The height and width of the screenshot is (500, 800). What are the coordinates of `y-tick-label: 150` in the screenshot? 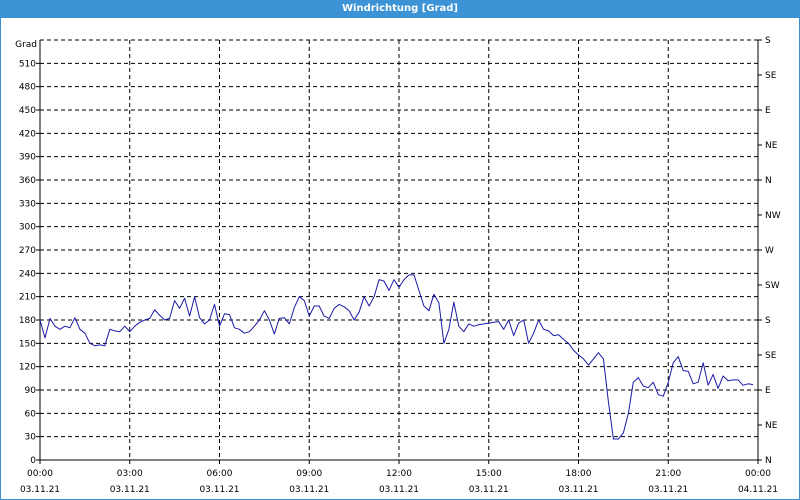 It's located at (27, 344).